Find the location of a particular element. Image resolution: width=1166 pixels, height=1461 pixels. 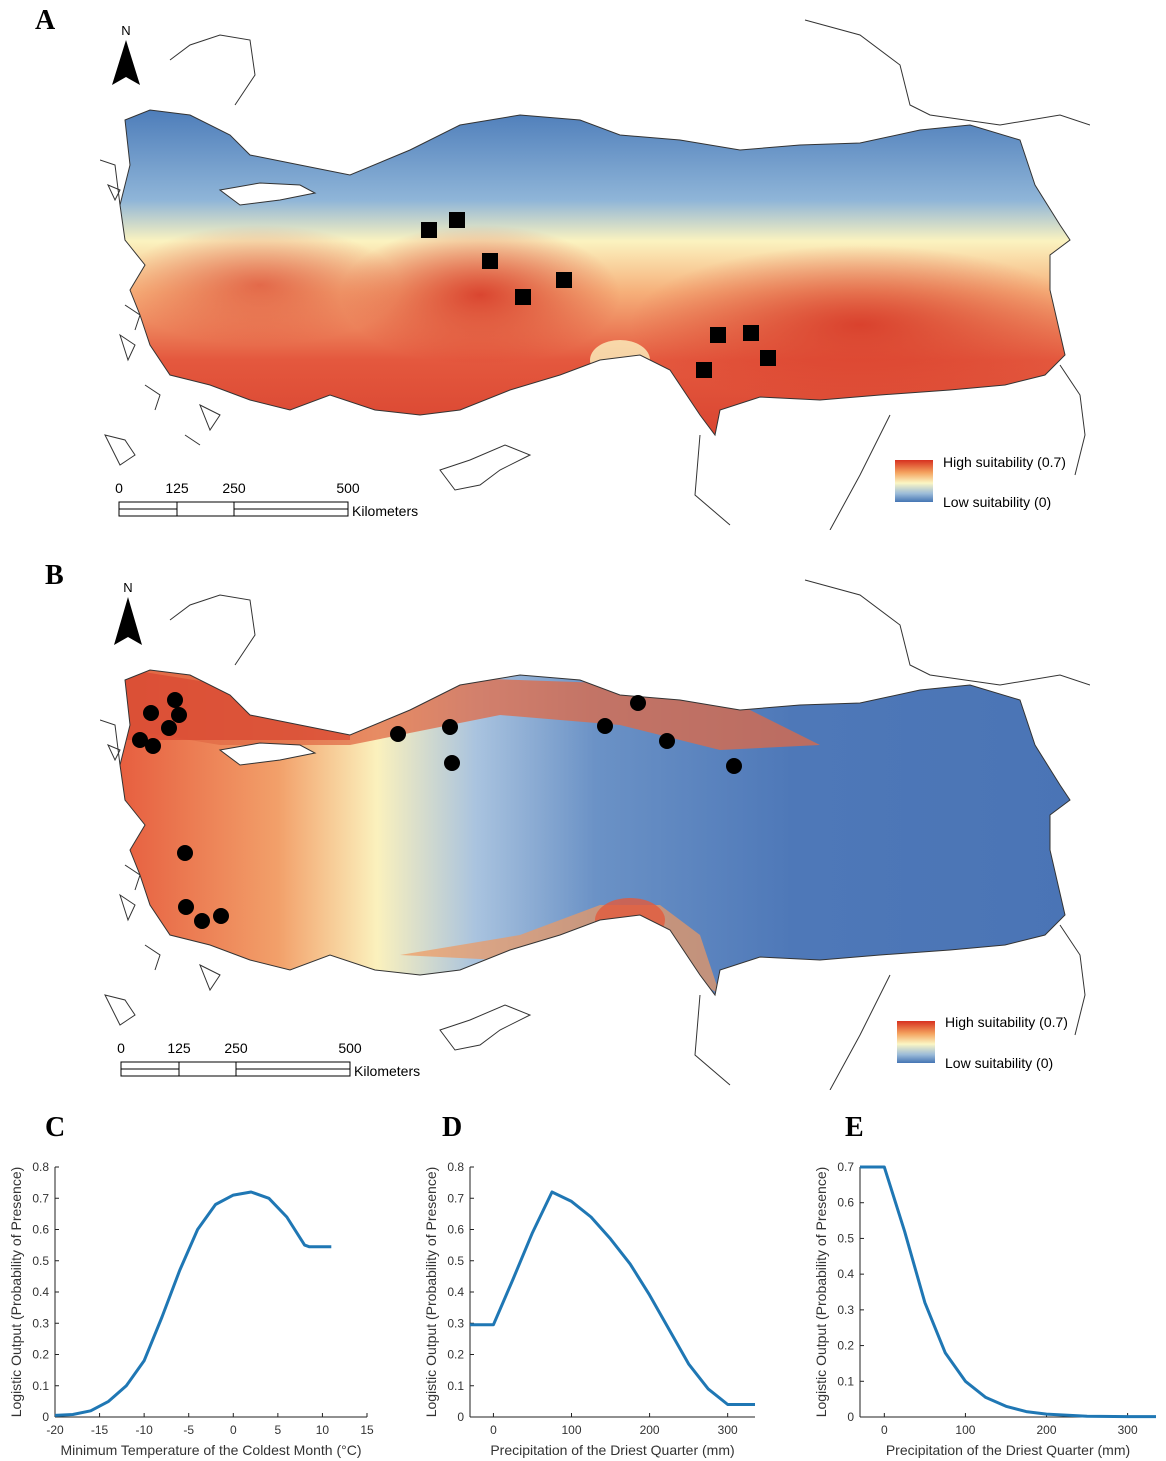

x-tick-label: 15 is located at coordinates (367, 1430).